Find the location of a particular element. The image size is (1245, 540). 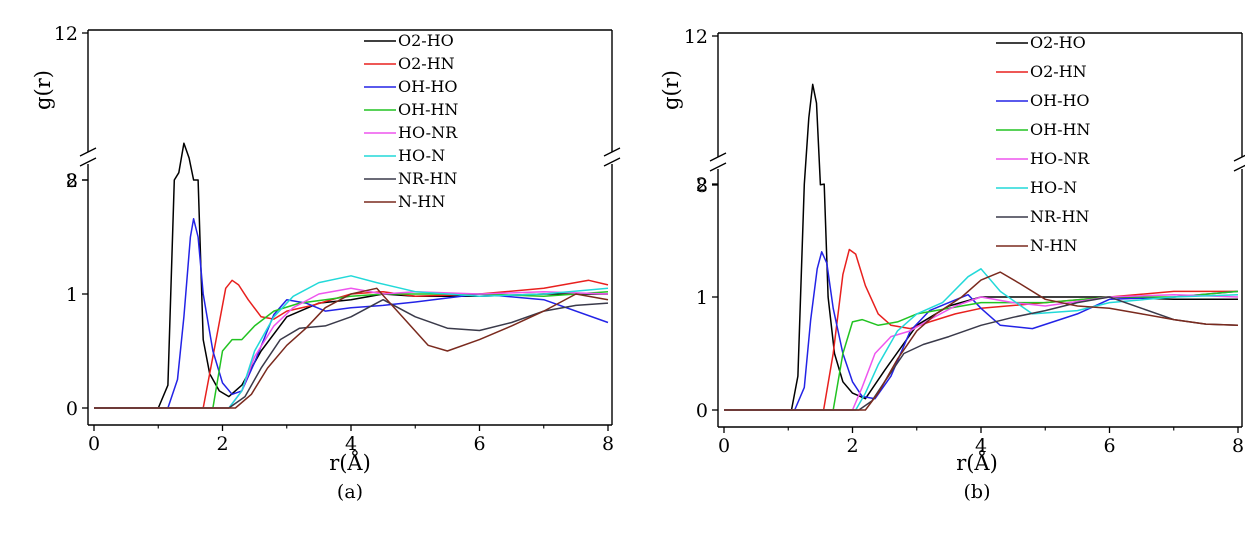

panel-caption: (b) is located at coordinates (977, 492).